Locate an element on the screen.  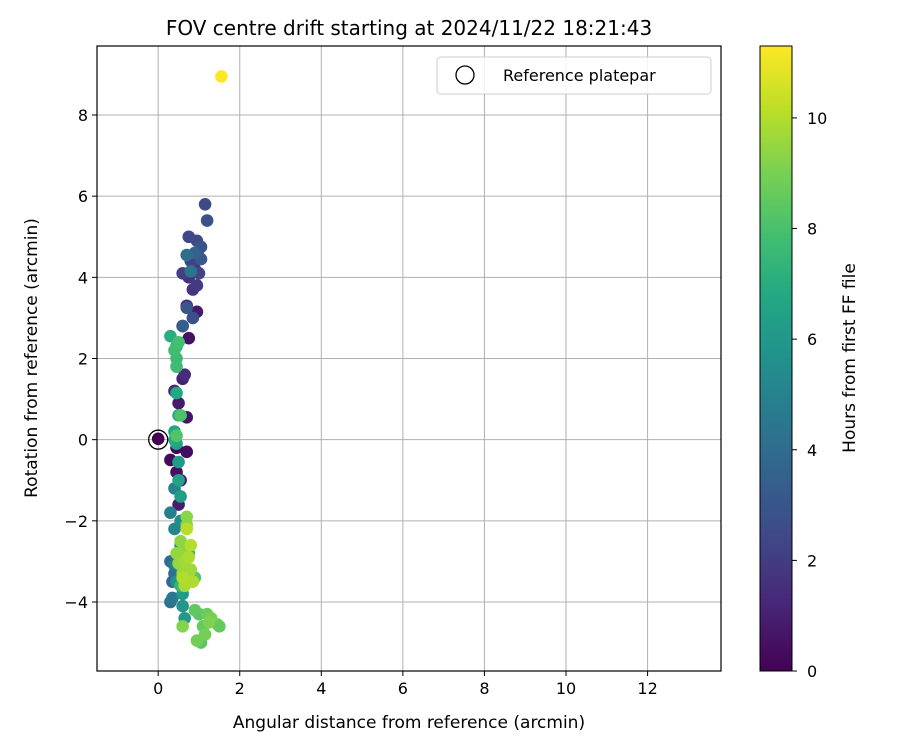
colorbar-tick-label: 4 is located at coordinates (812, 450).